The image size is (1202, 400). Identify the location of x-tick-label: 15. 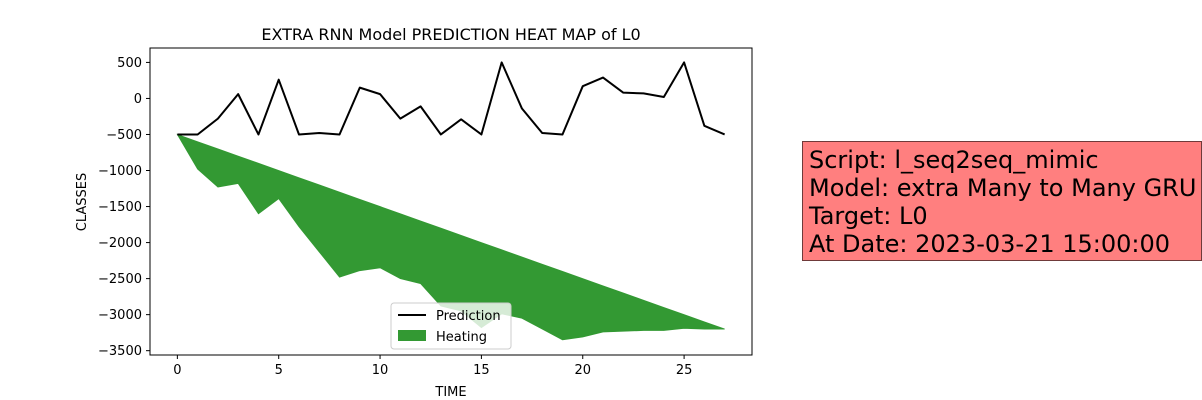
(481, 370).